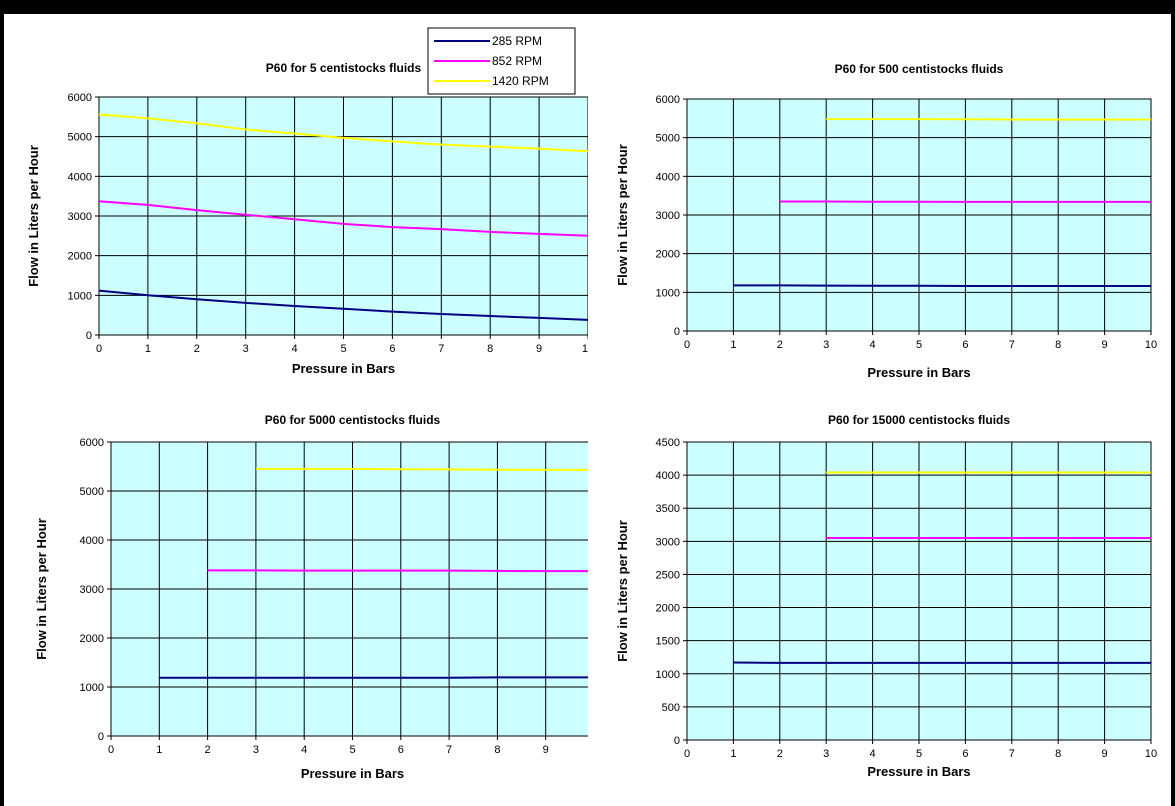 Image resolution: width=1175 pixels, height=806 pixels. I want to click on y-tick-label: 2500, so click(668, 575).